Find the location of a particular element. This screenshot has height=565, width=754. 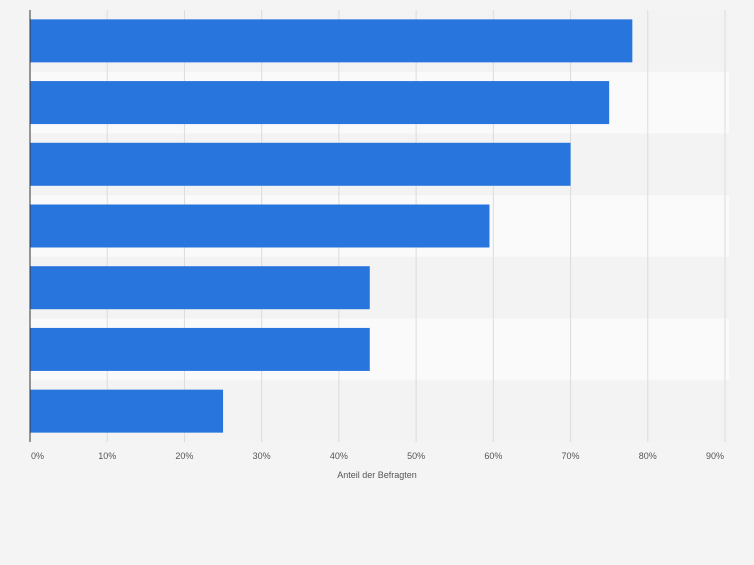

x-tick-label: 60% is located at coordinates (493, 456).